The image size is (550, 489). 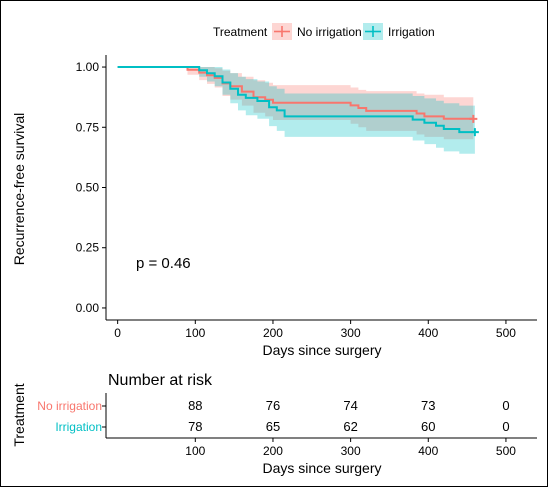 What do you see at coordinates (428, 426) in the screenshot?
I see `risk-cell-irrigation: 60` at bounding box center [428, 426].